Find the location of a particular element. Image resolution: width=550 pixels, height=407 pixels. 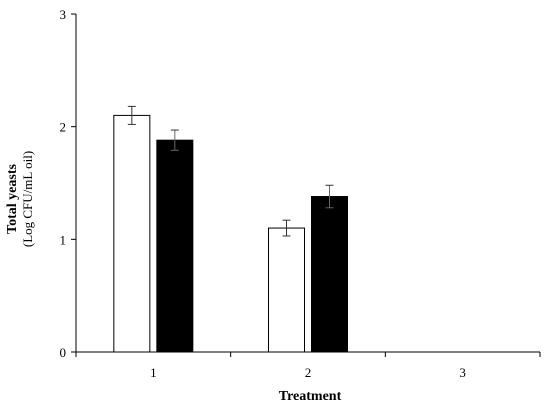

x-tick-label: 1 is located at coordinates (153, 372).